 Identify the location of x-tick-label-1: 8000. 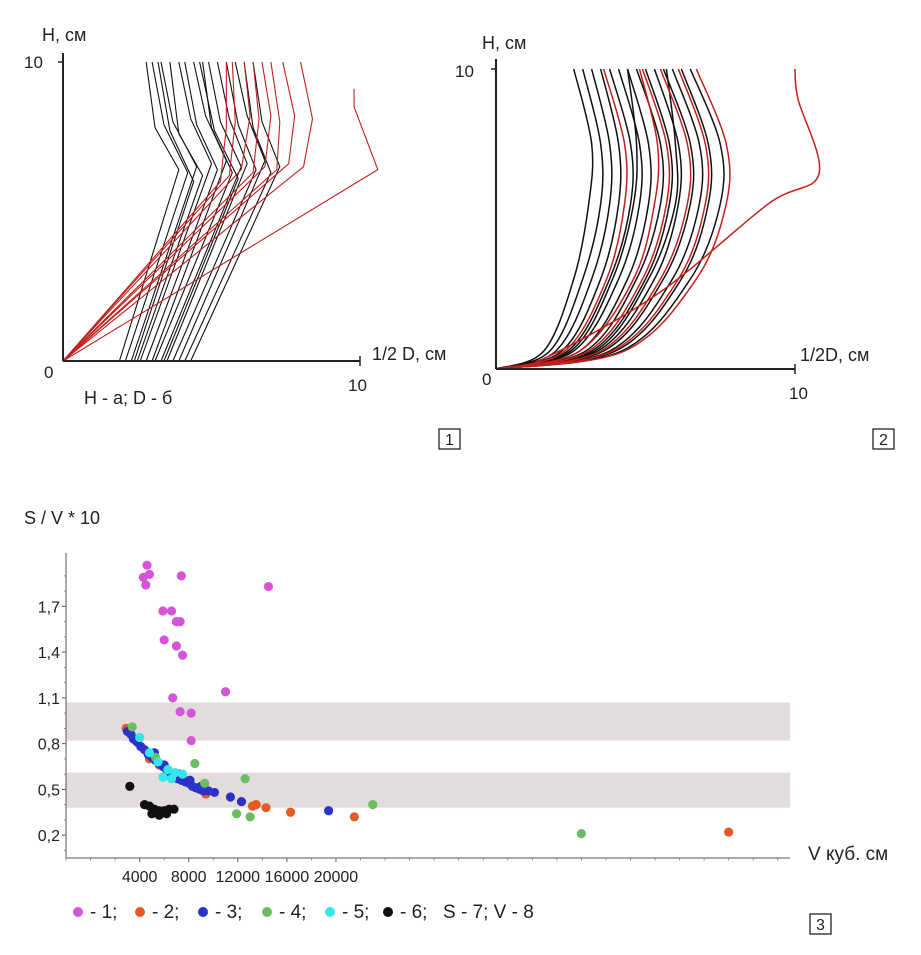
(189, 877).